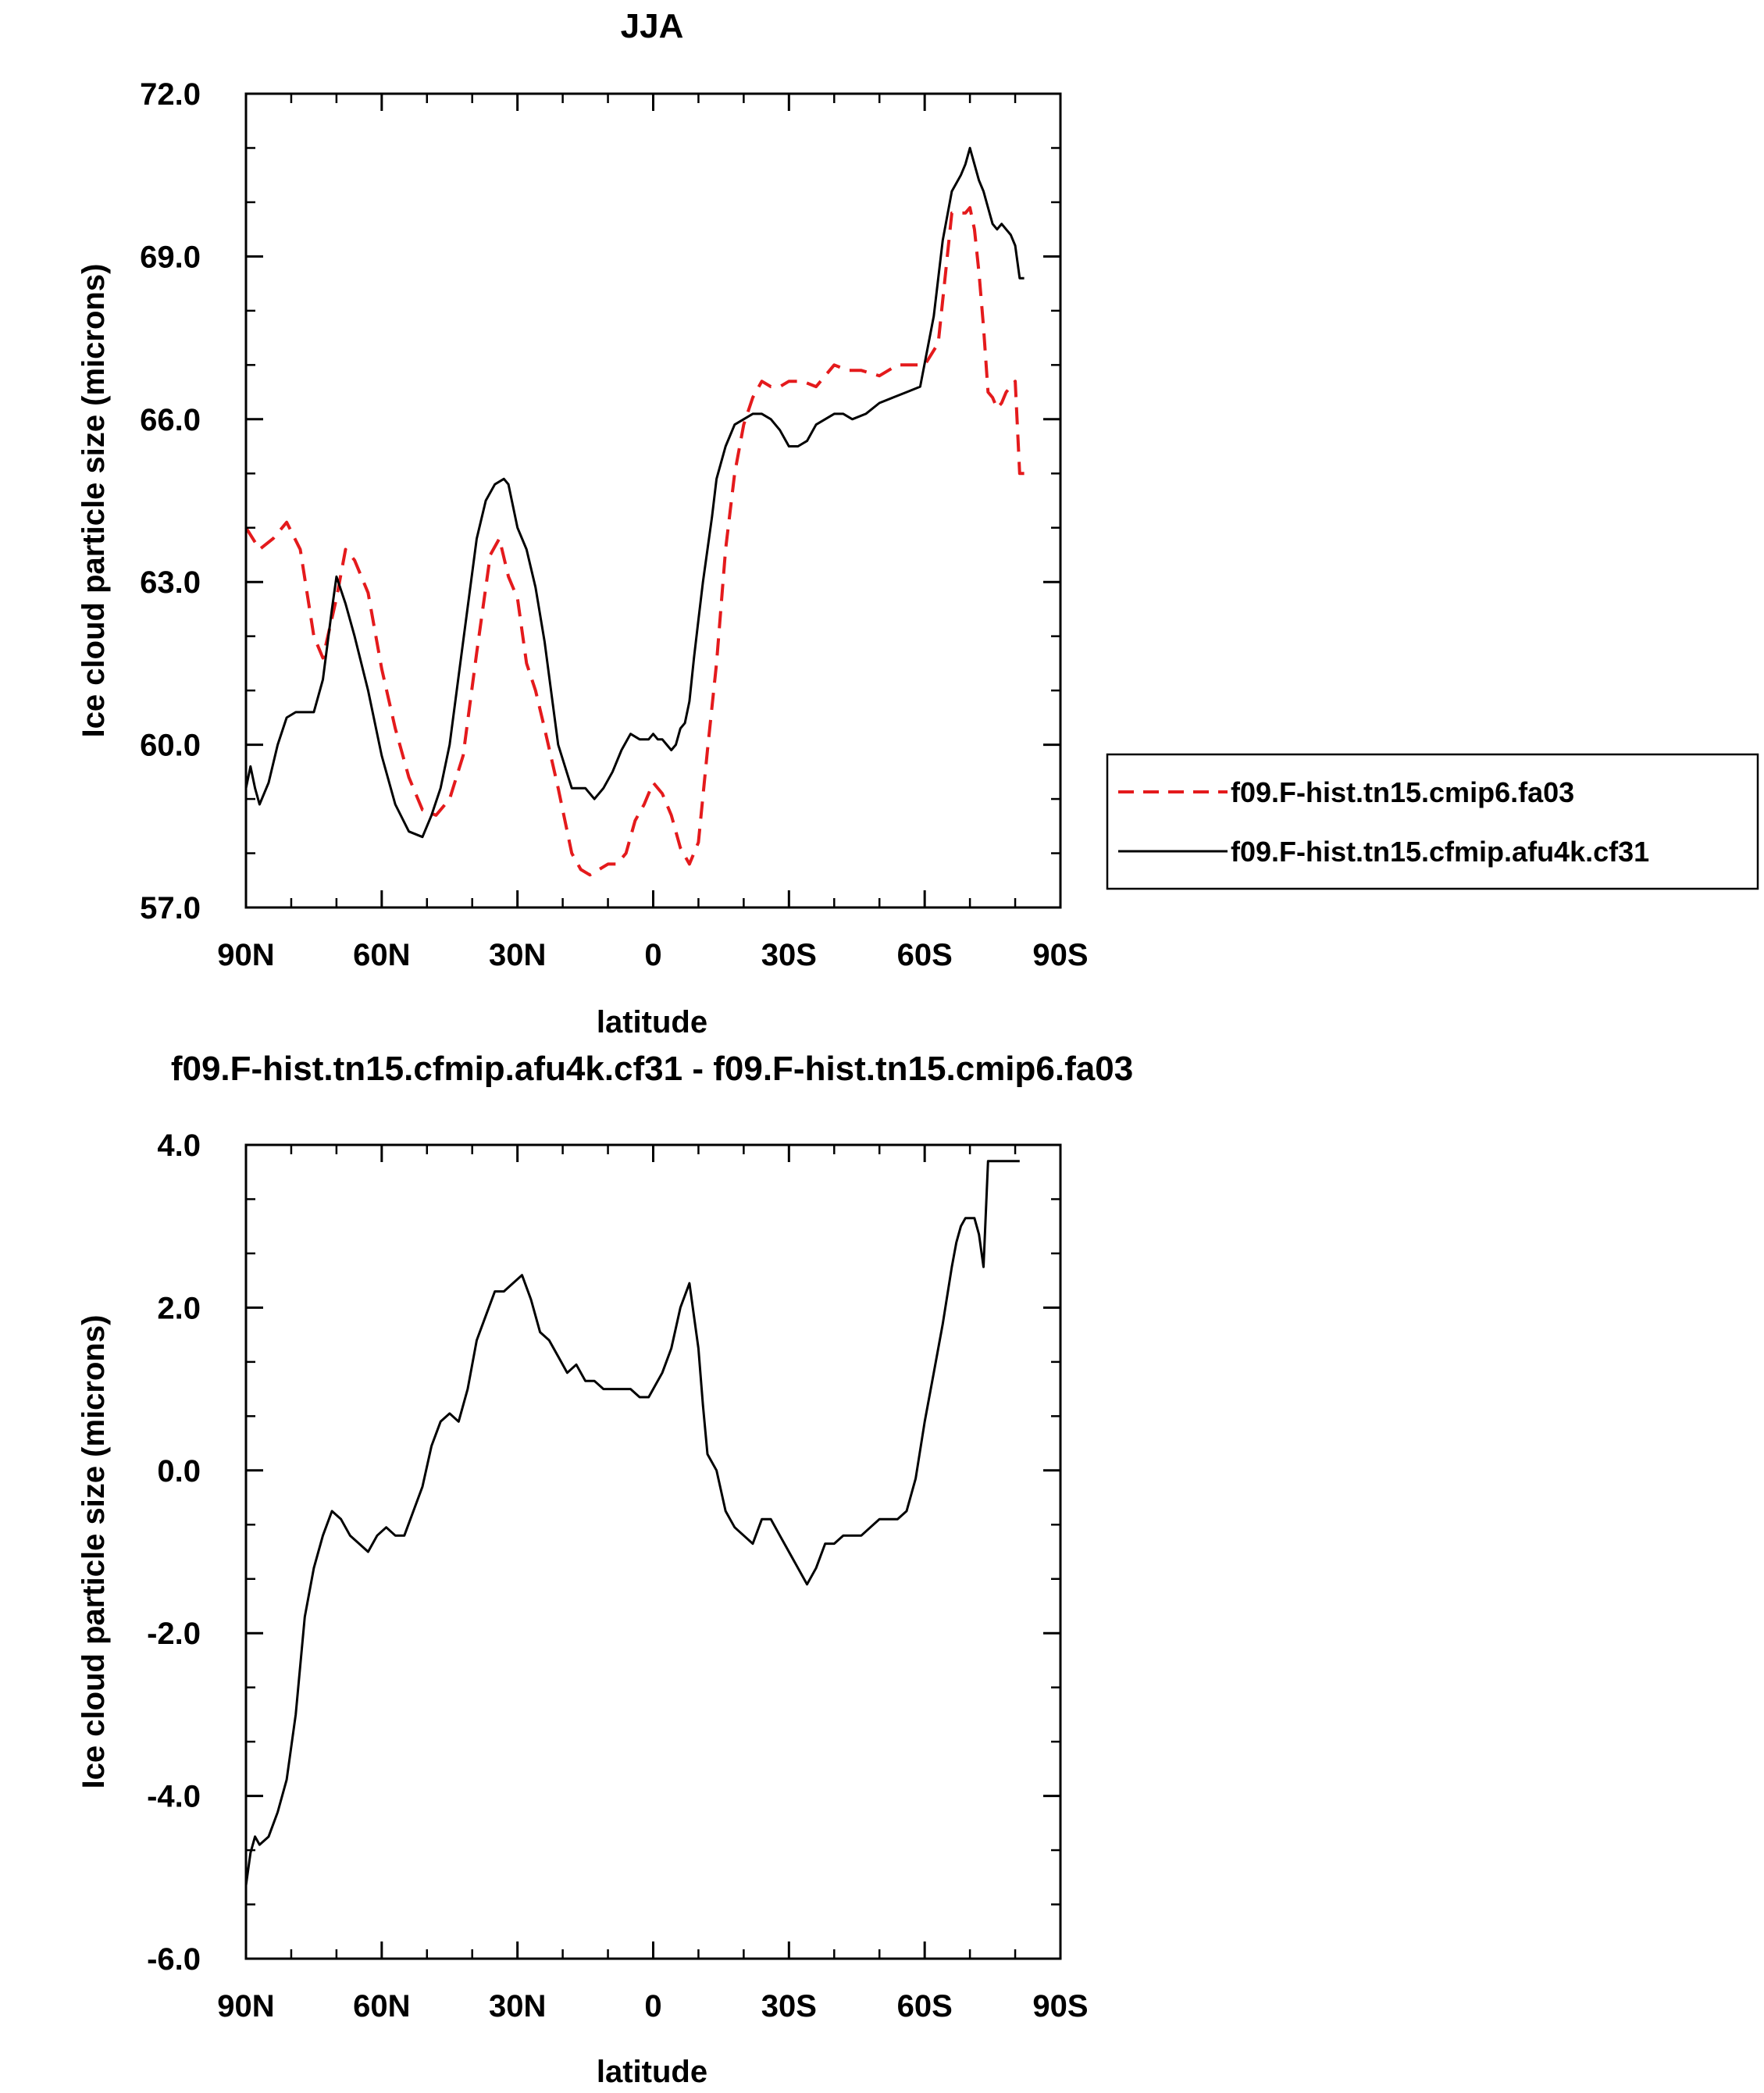 This screenshot has width=1764, height=2093. Describe the element at coordinates (174, 1959) in the screenshot. I see `p2-ytick-label: -6.0` at that location.